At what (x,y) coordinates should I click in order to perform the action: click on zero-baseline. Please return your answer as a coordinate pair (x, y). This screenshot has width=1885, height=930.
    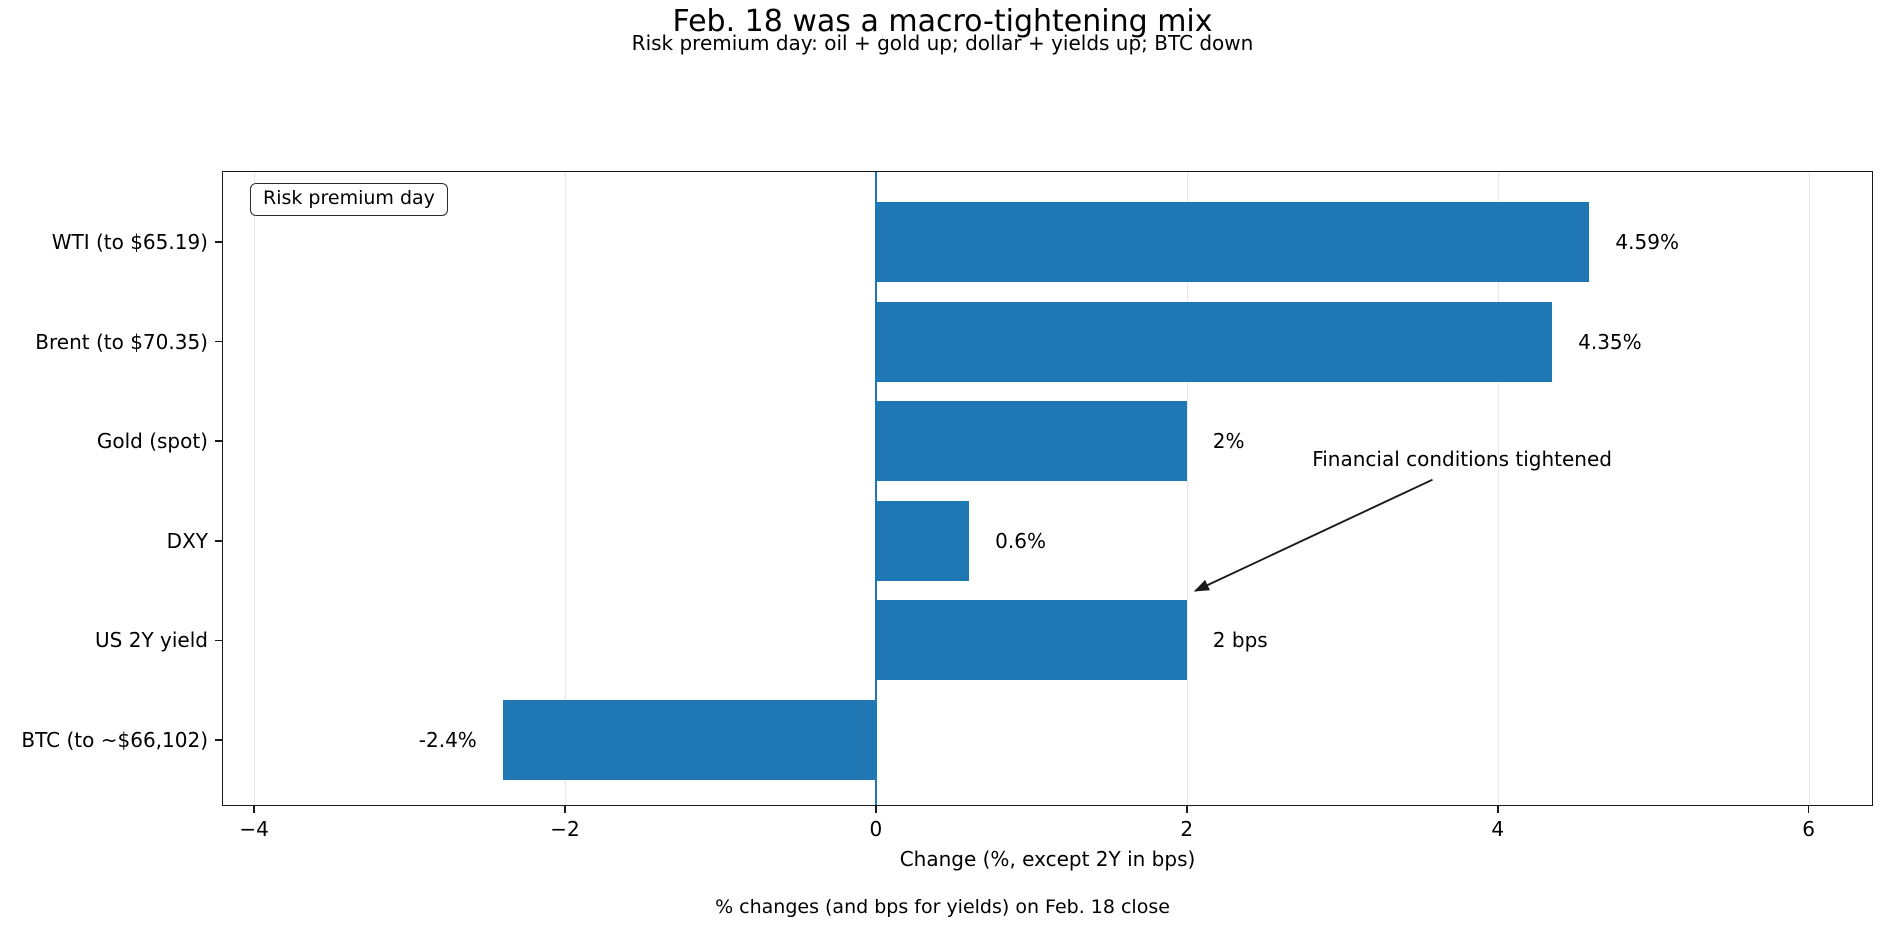
    Looking at the image, I should click on (876, 488).